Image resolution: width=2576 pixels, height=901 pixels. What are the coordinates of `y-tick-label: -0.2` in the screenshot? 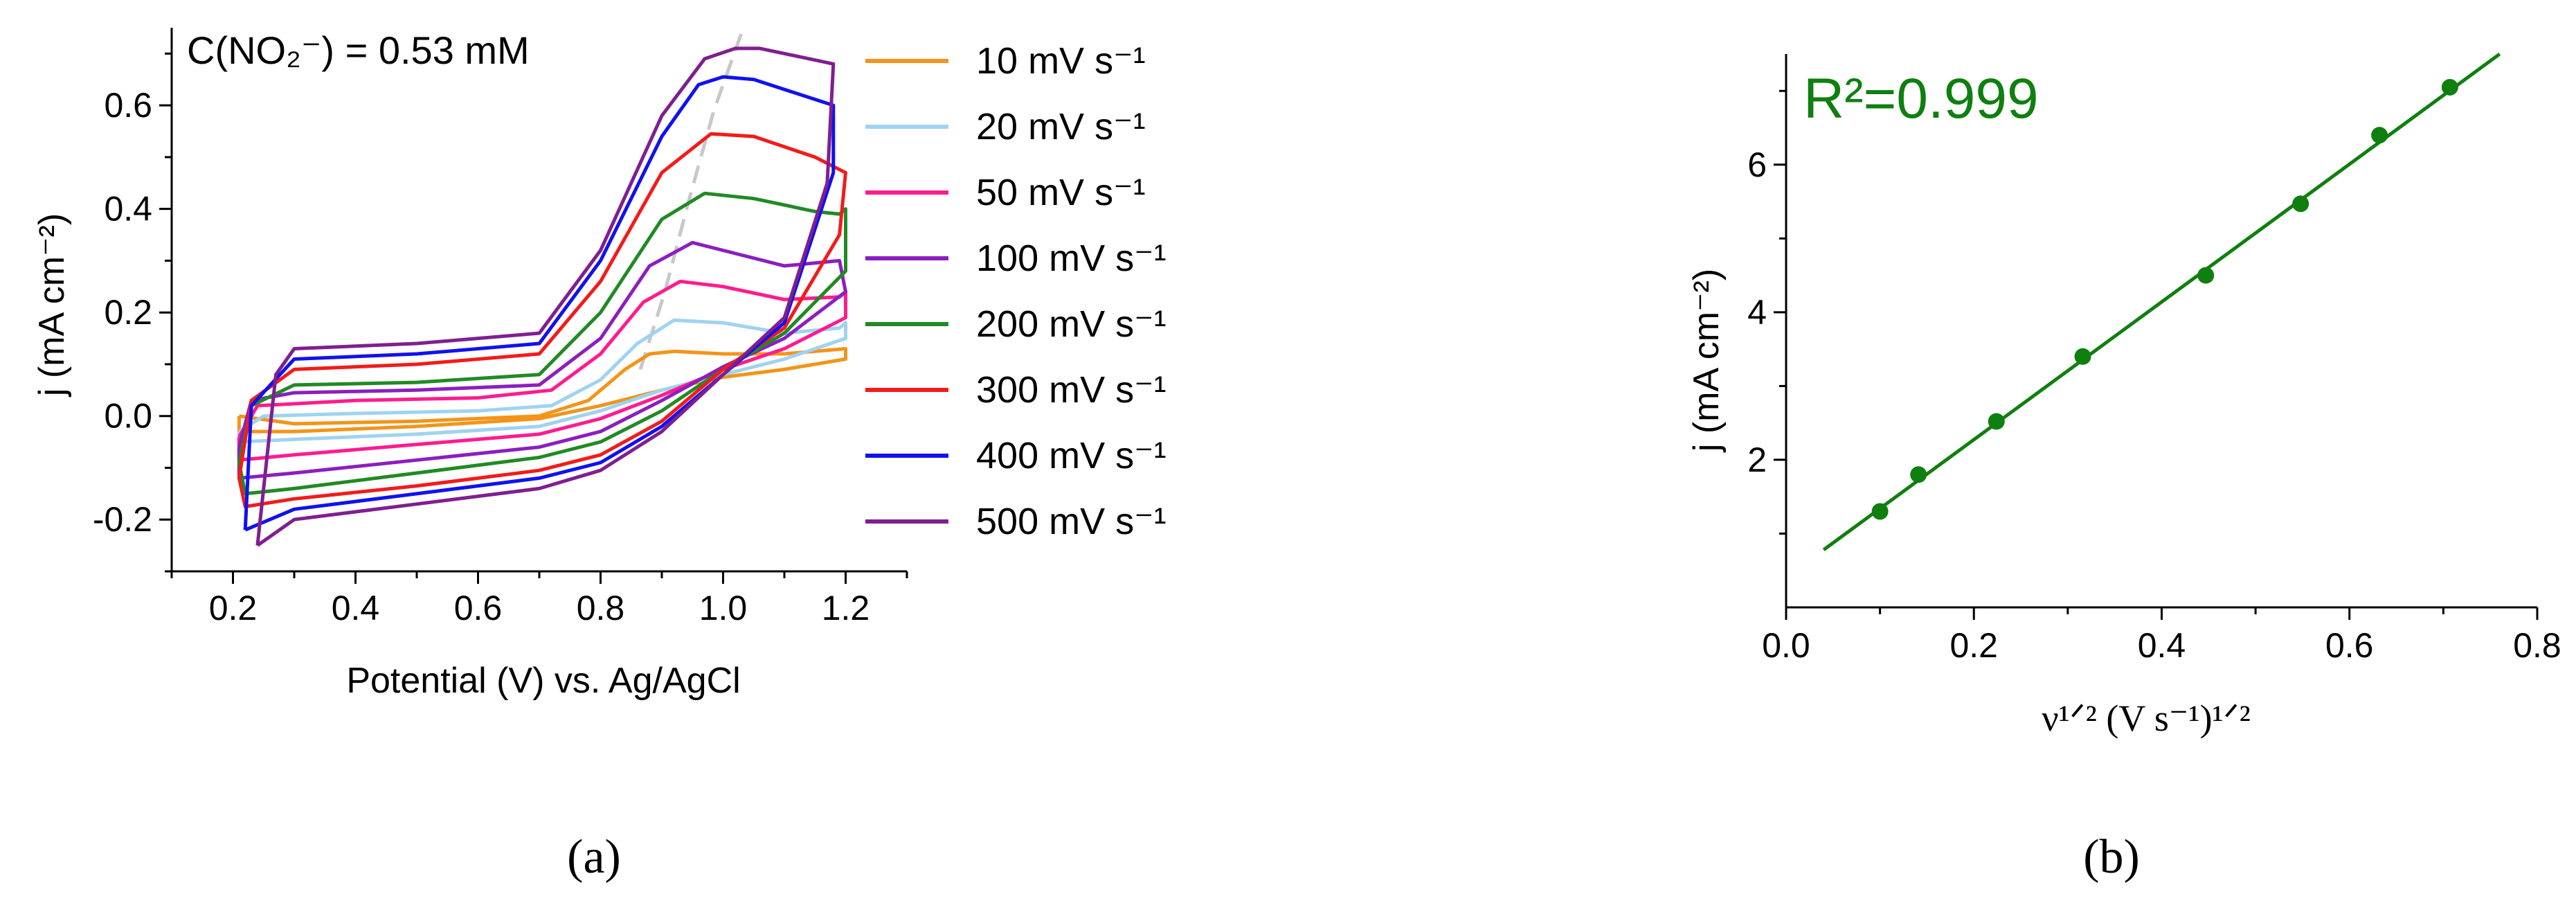 It's located at (123, 519).